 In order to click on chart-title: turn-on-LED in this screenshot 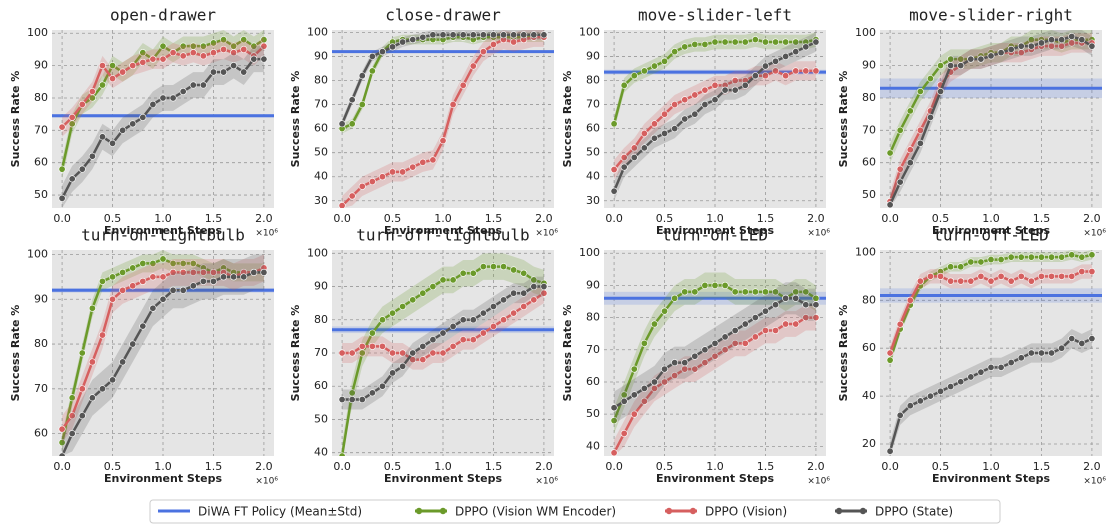, I will do `click(715, 235)`.